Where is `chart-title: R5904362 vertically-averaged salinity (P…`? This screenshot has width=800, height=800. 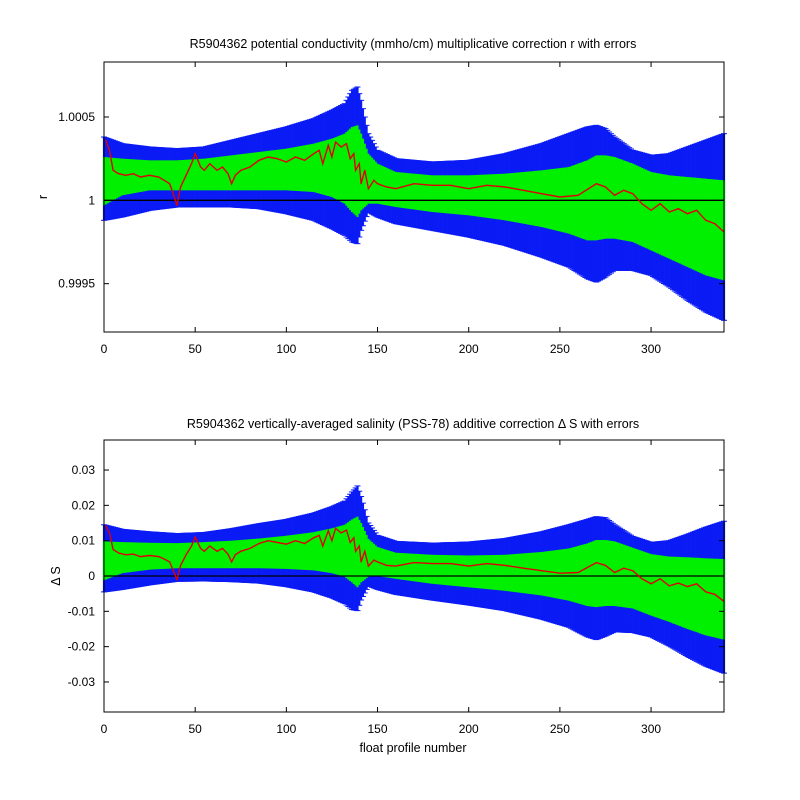 chart-title: R5904362 vertically-averaged salinity (P… is located at coordinates (413, 424).